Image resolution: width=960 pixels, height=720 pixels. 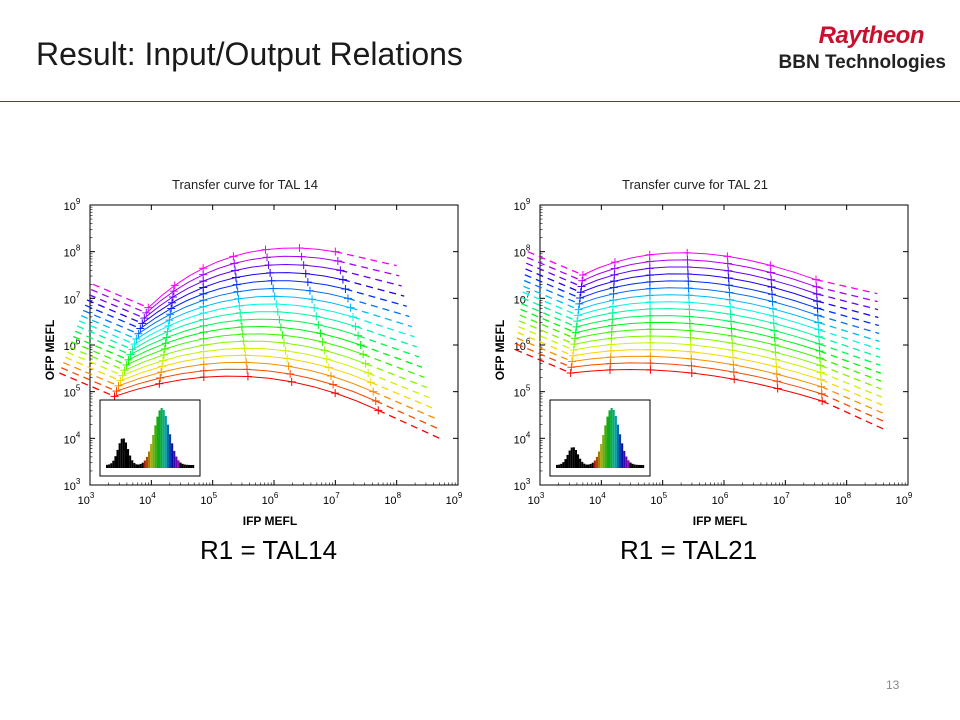 I want to click on x-tick-exponent: 7, so click(x=787, y=495).